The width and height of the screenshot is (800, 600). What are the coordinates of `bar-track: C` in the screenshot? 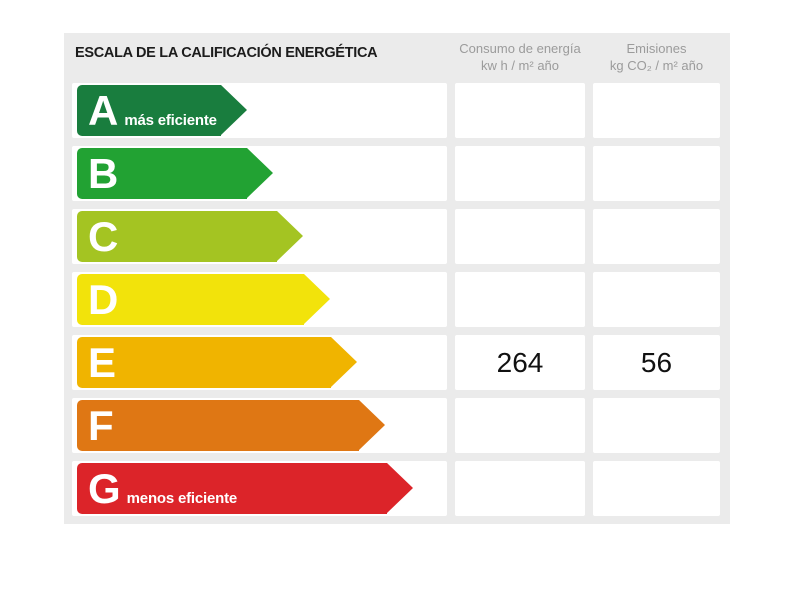 It's located at (259, 236).